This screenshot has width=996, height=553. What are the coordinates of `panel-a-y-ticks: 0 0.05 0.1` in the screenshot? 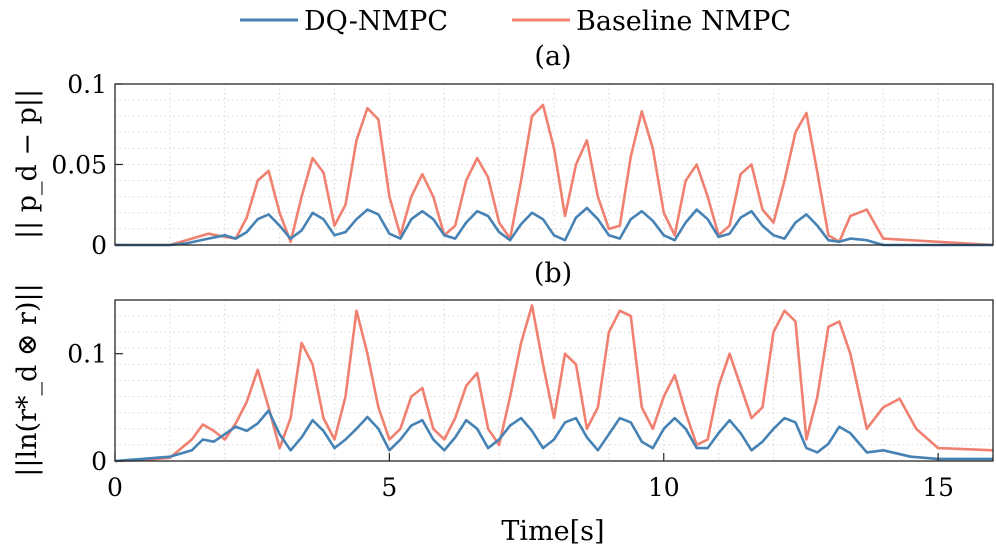 It's located at (87, 165).